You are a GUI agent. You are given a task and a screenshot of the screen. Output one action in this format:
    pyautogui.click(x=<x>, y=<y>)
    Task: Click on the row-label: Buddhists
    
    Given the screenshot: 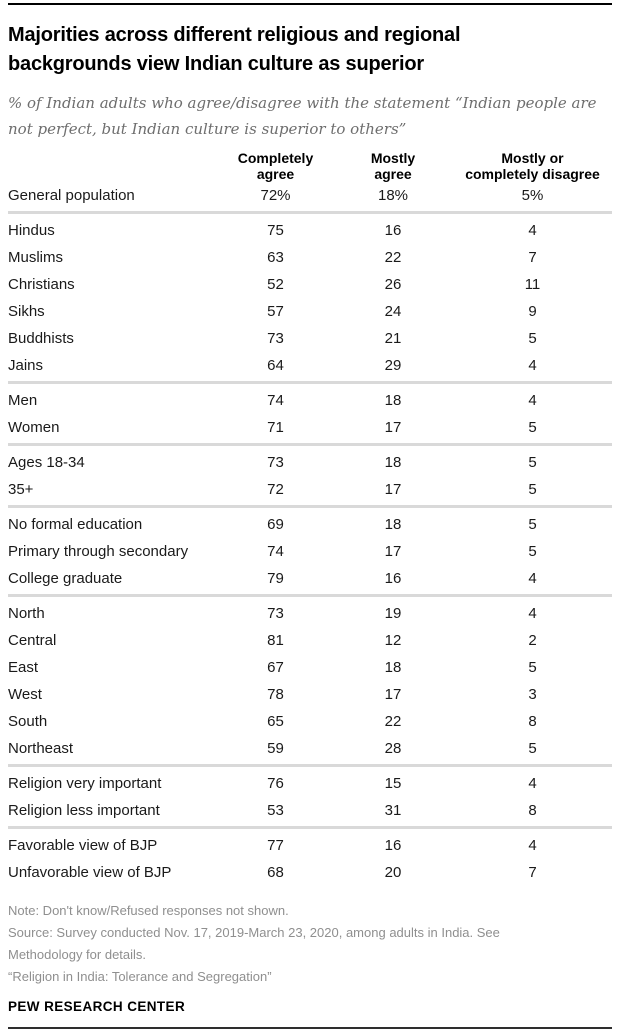 What is the action you would take?
    pyautogui.click(x=41, y=338)
    